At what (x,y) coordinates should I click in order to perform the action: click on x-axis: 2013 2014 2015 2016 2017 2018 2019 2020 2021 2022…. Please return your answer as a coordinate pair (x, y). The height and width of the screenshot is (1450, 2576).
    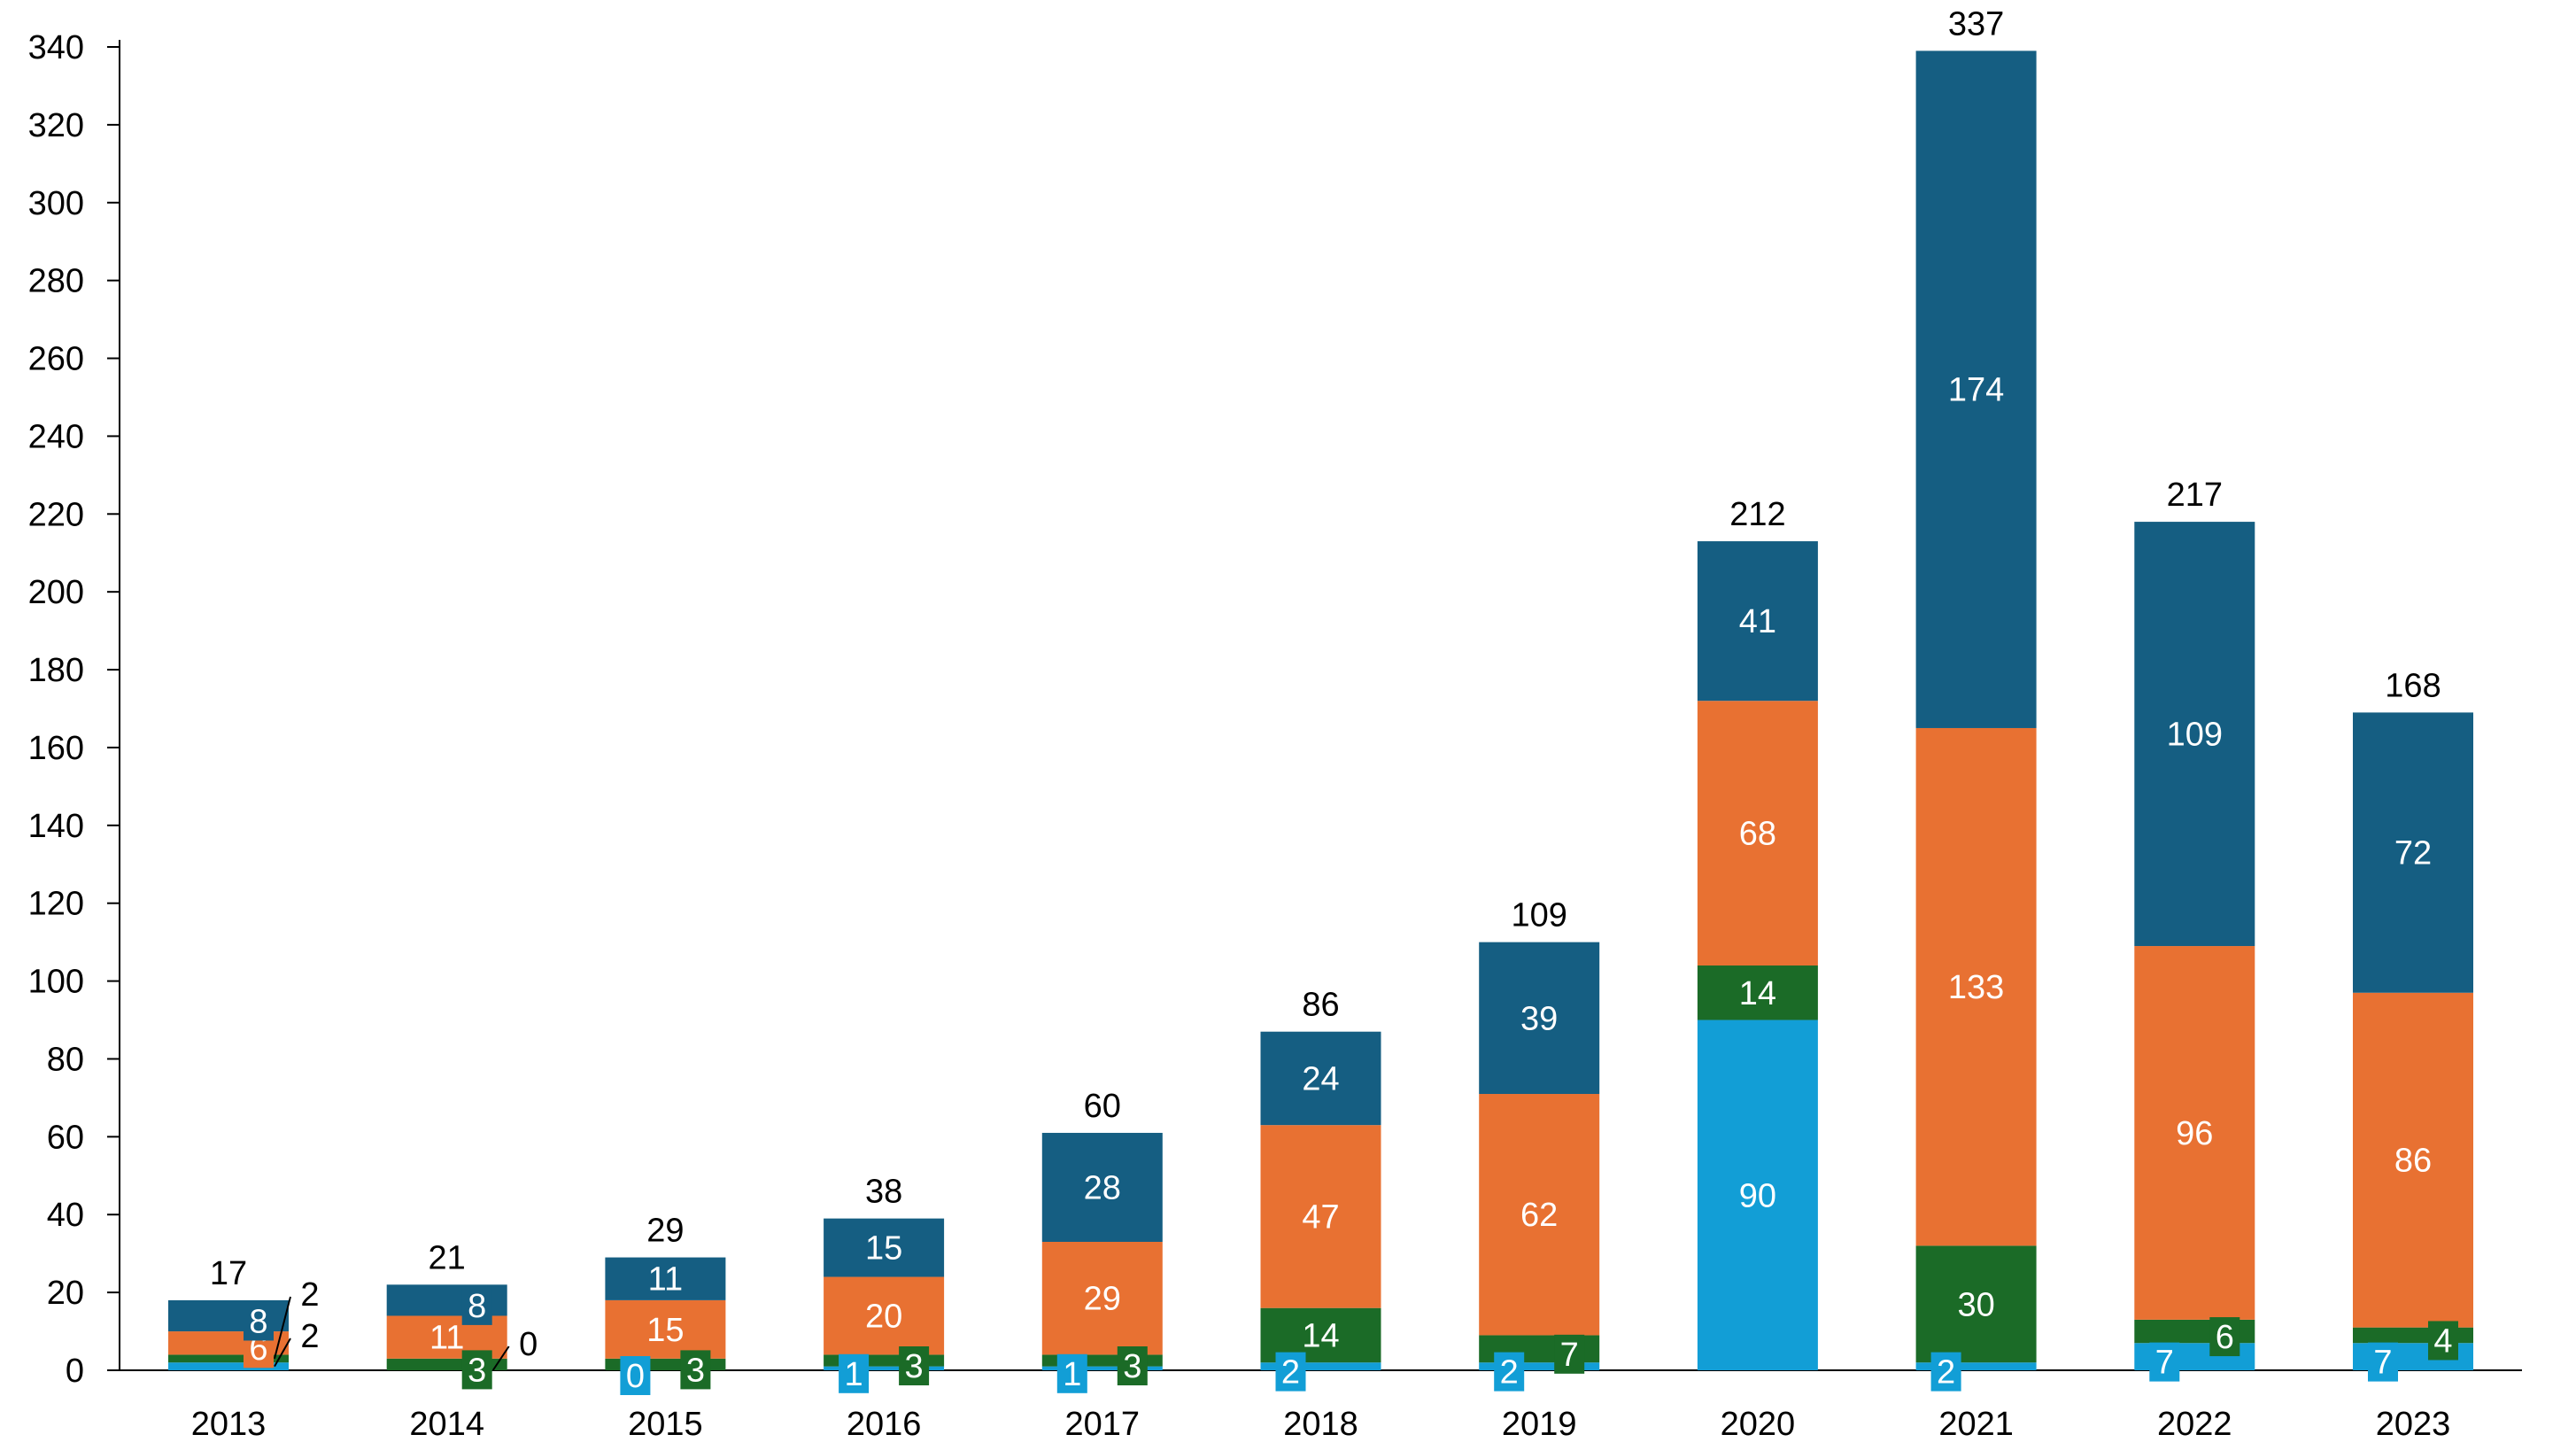
    Looking at the image, I should click on (1321, 1406).